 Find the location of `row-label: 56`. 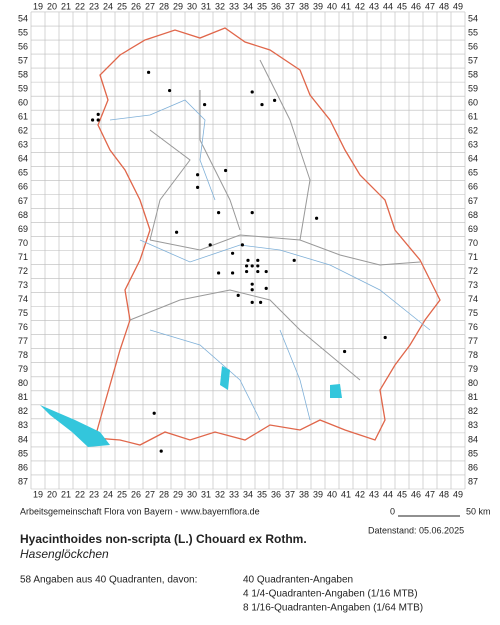

row-label: 56 is located at coordinates (23, 46).